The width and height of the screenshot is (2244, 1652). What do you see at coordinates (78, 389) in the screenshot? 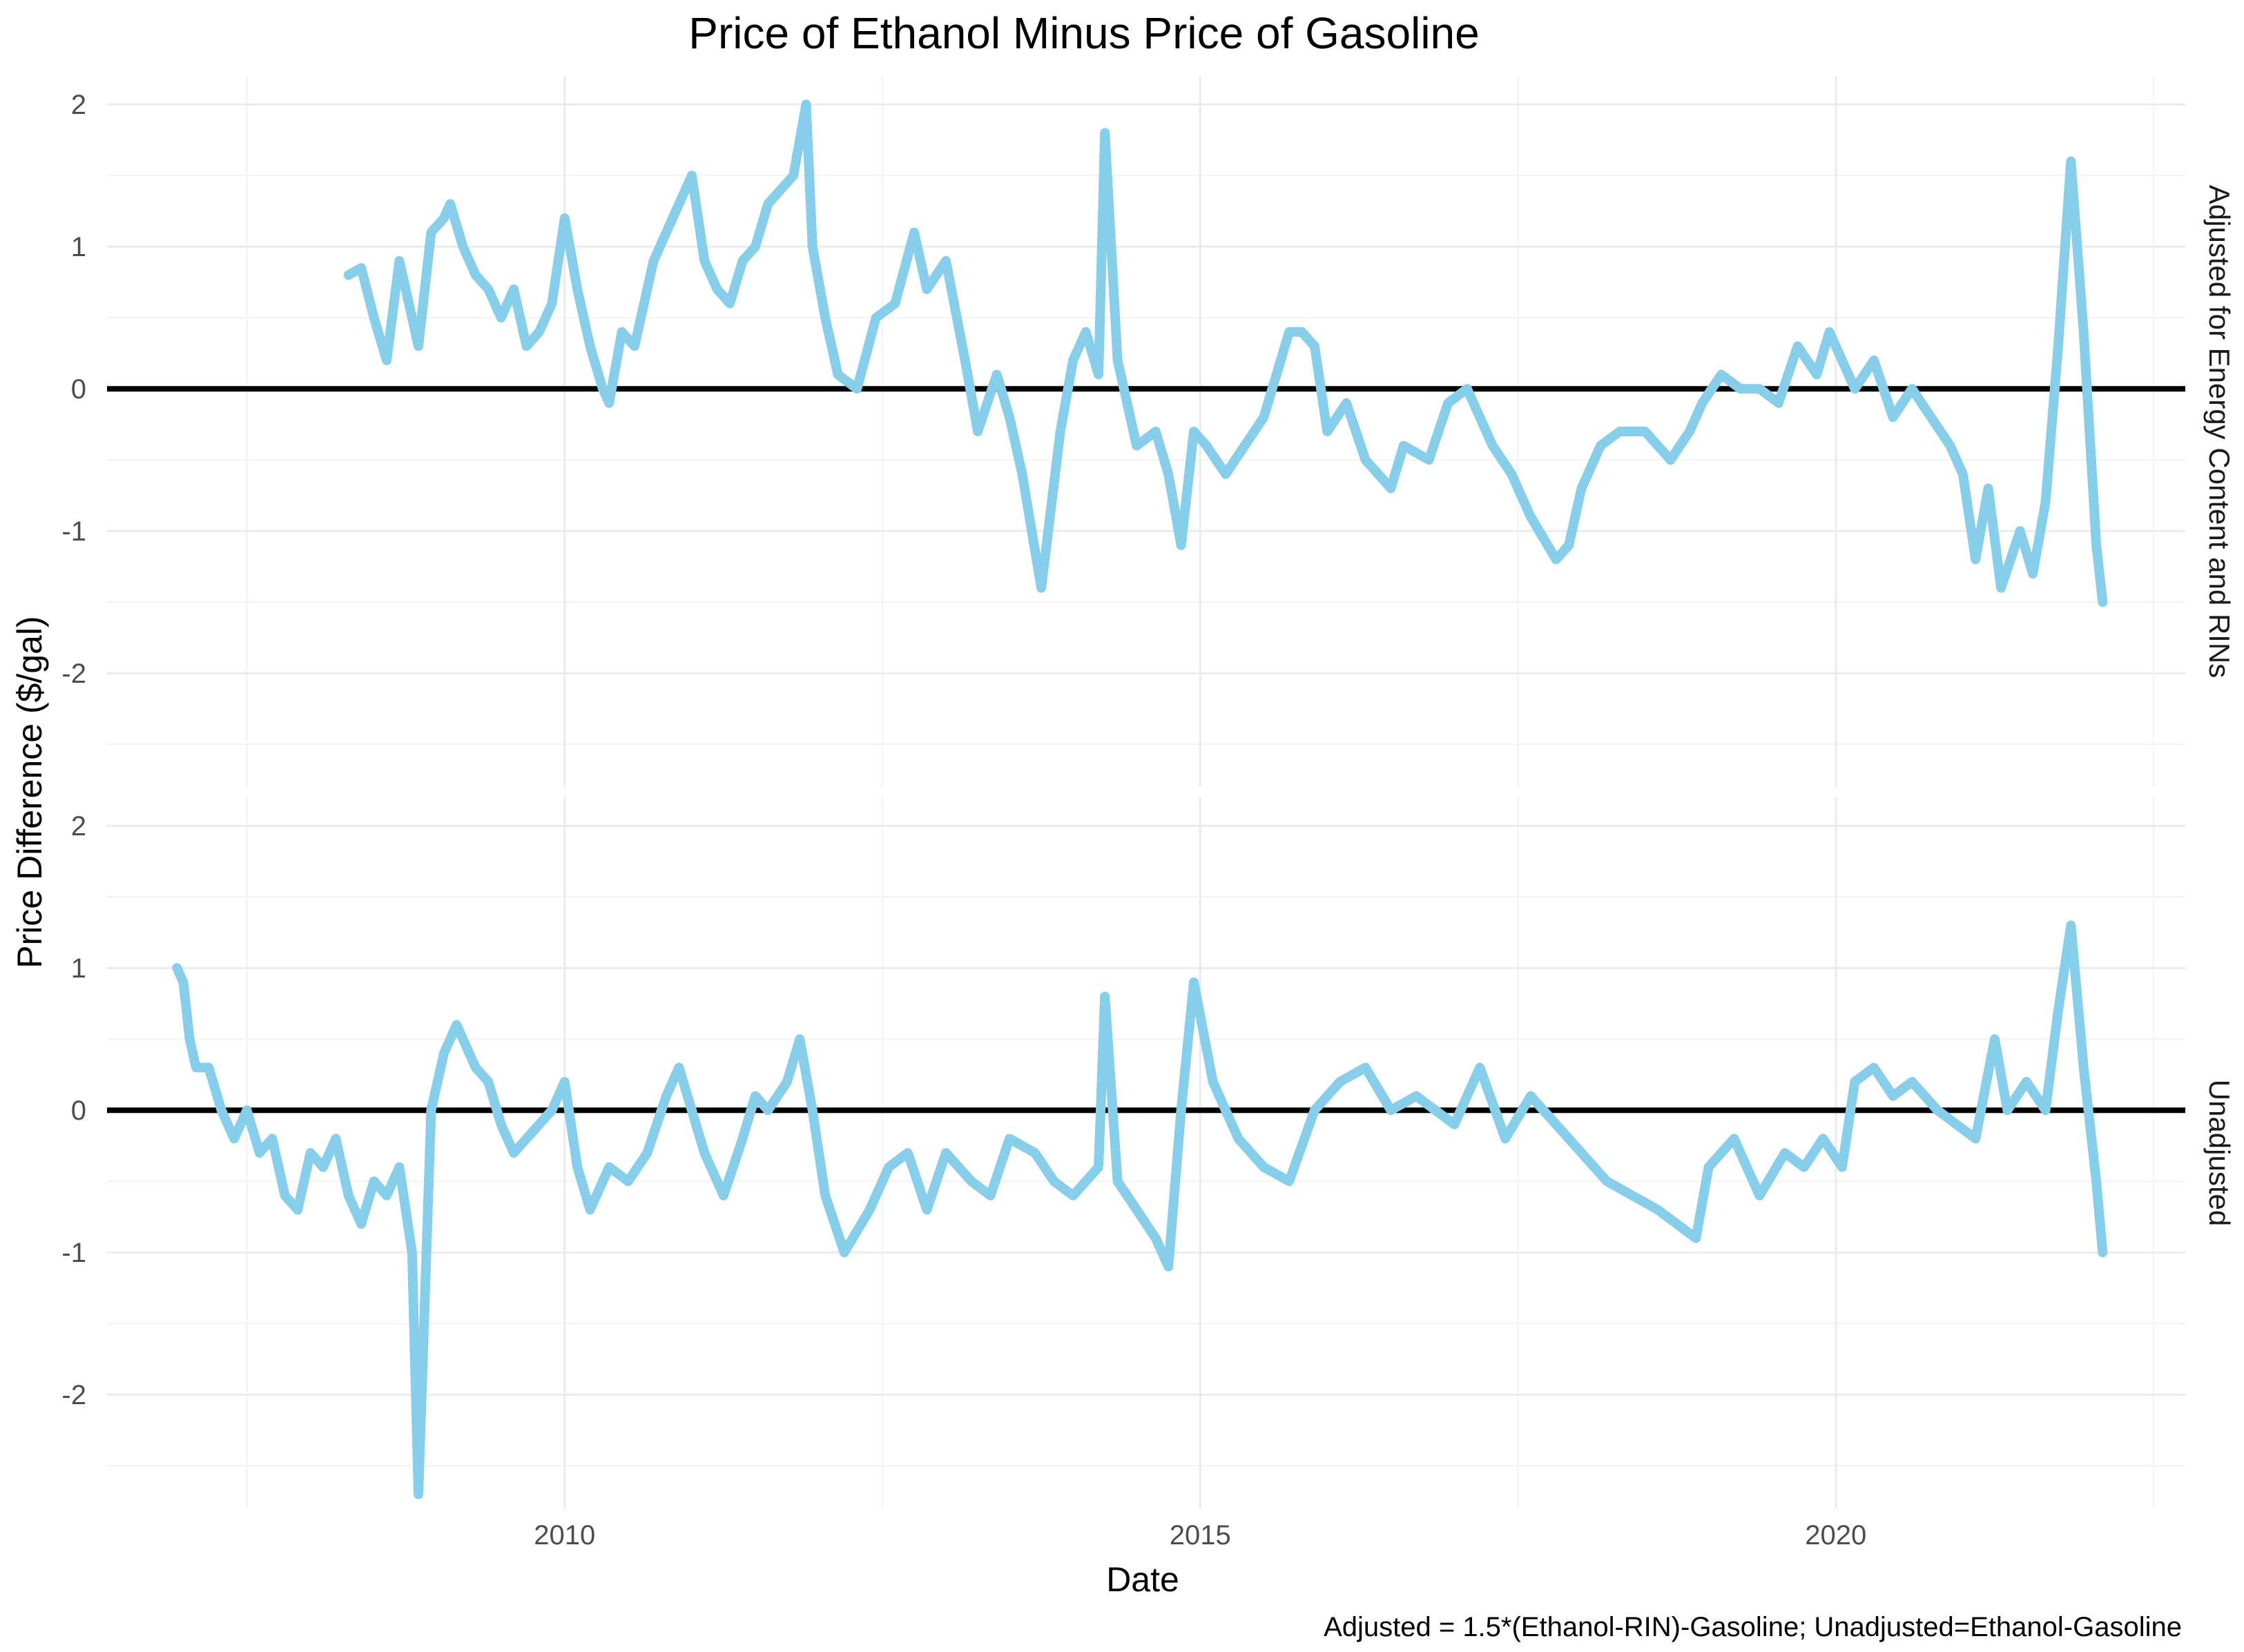
I see `y-tick-label-adjusted: 0` at bounding box center [78, 389].